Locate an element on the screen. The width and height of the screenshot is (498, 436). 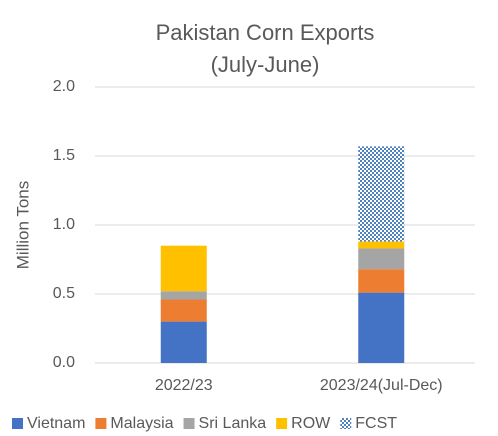
legend-label: Vietnam is located at coordinates (56, 423).